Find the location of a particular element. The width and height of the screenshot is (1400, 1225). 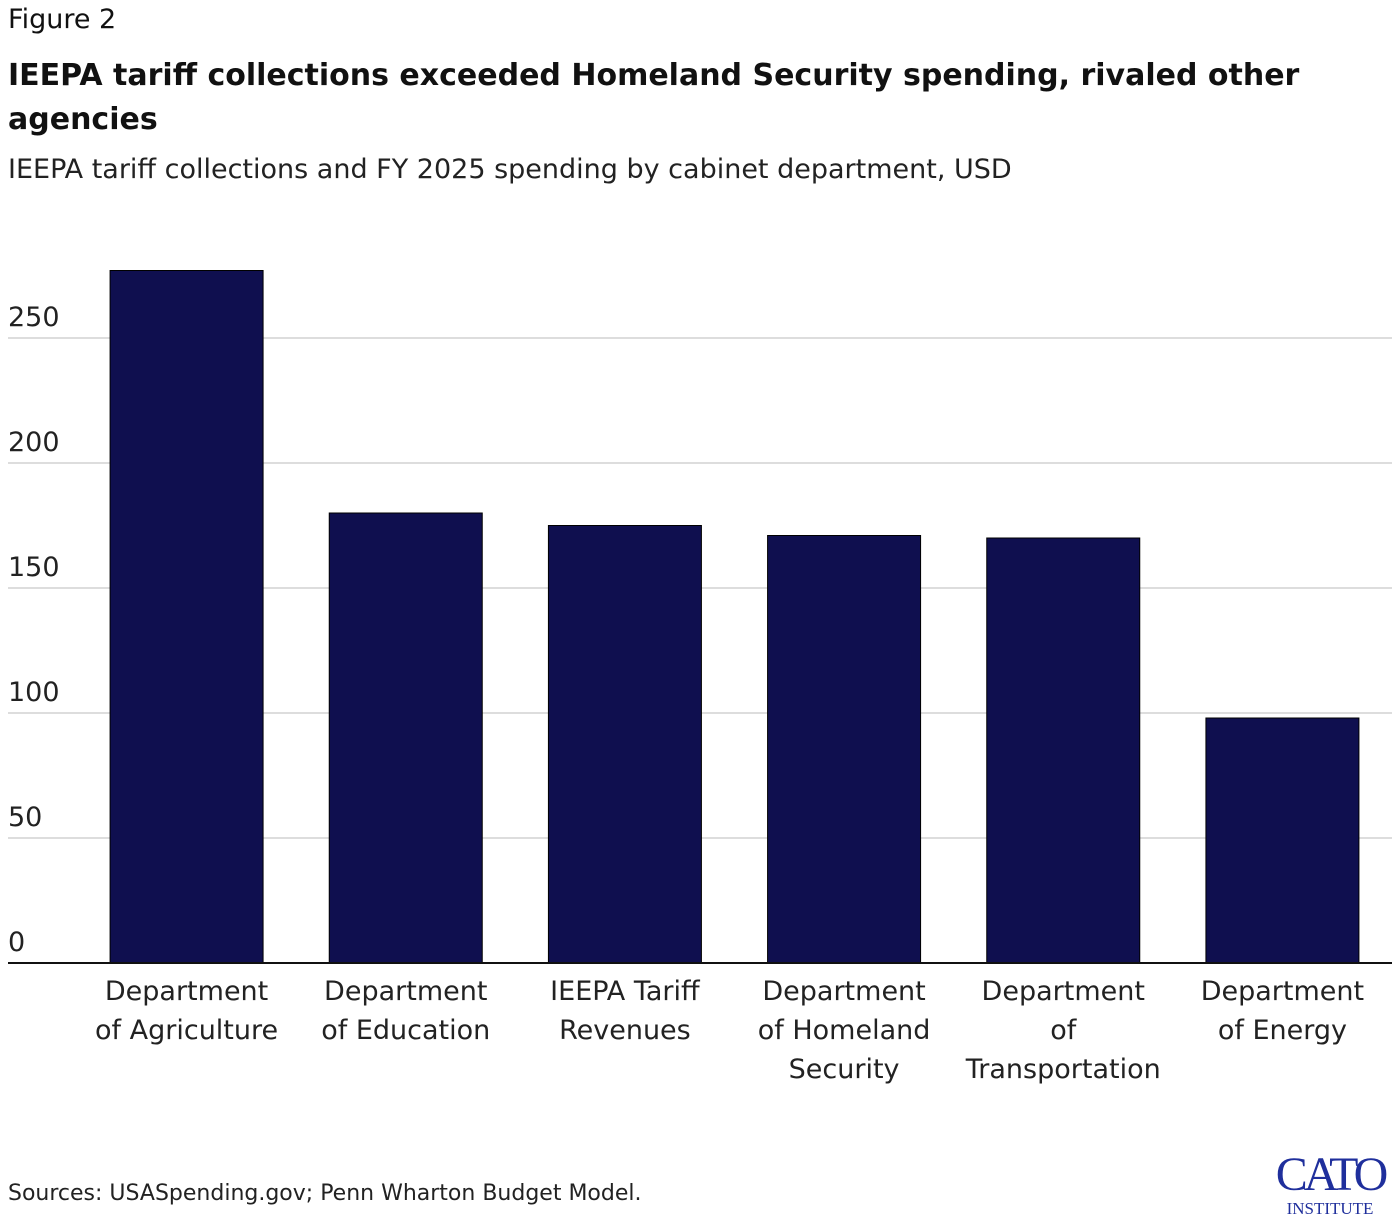

cato-institute-logo: CATO INSTITUTE is located at coordinates (1333, 1183).